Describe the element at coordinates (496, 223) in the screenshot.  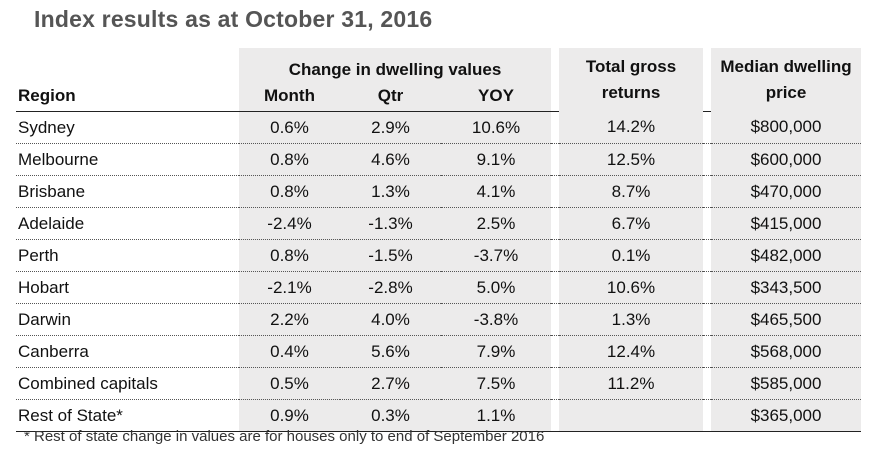
I see `yoy-cell: 2.5%` at that location.